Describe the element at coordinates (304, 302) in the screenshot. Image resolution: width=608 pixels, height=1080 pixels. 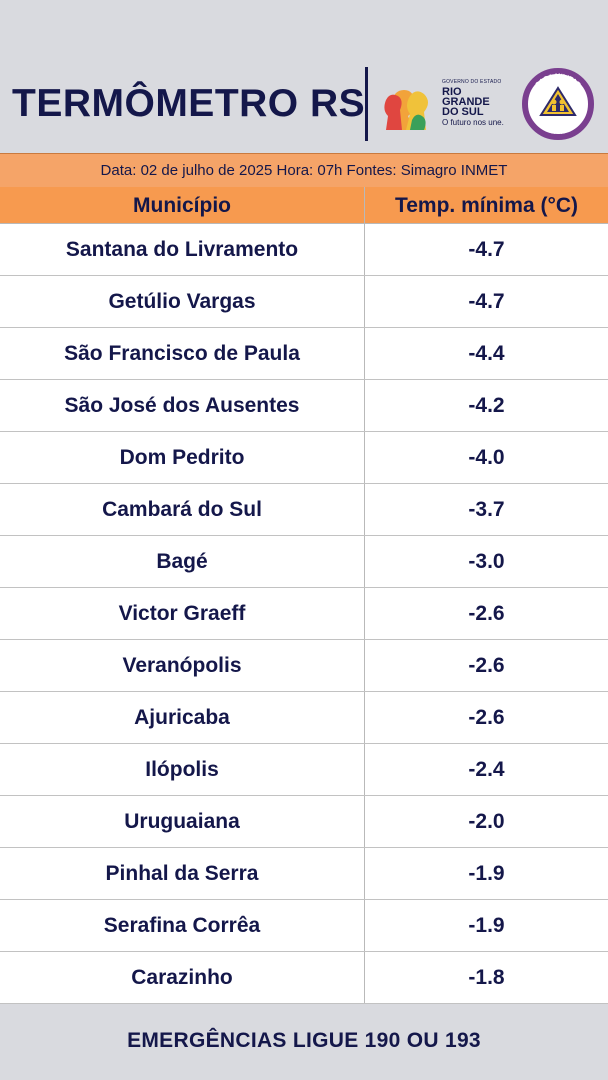
I see `table-row: Getúlio Vargas -4.7` at that location.